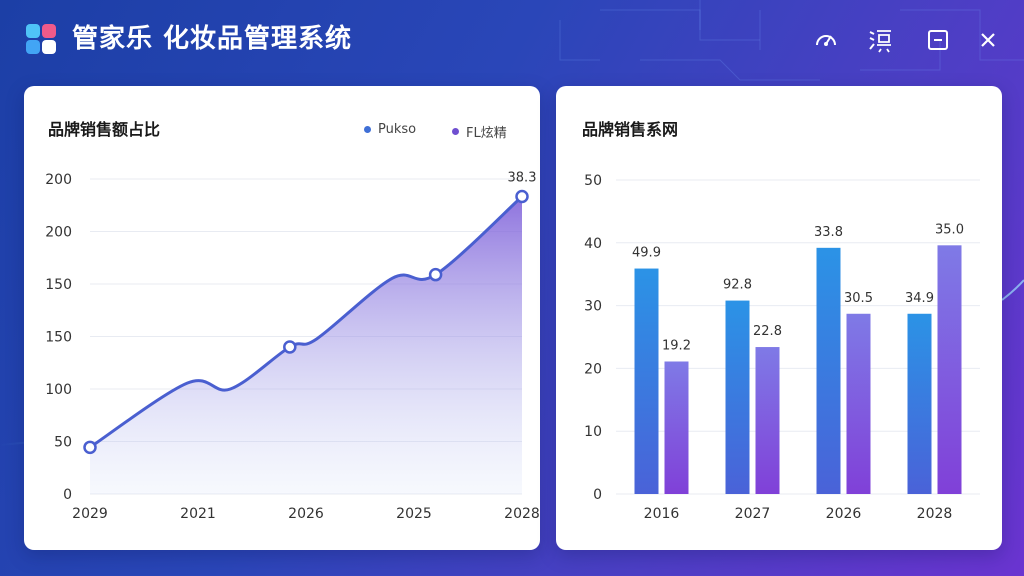 The height and width of the screenshot is (576, 1024). Describe the element at coordinates (593, 244) in the screenshot. I see `y-tick-label: 40` at that location.